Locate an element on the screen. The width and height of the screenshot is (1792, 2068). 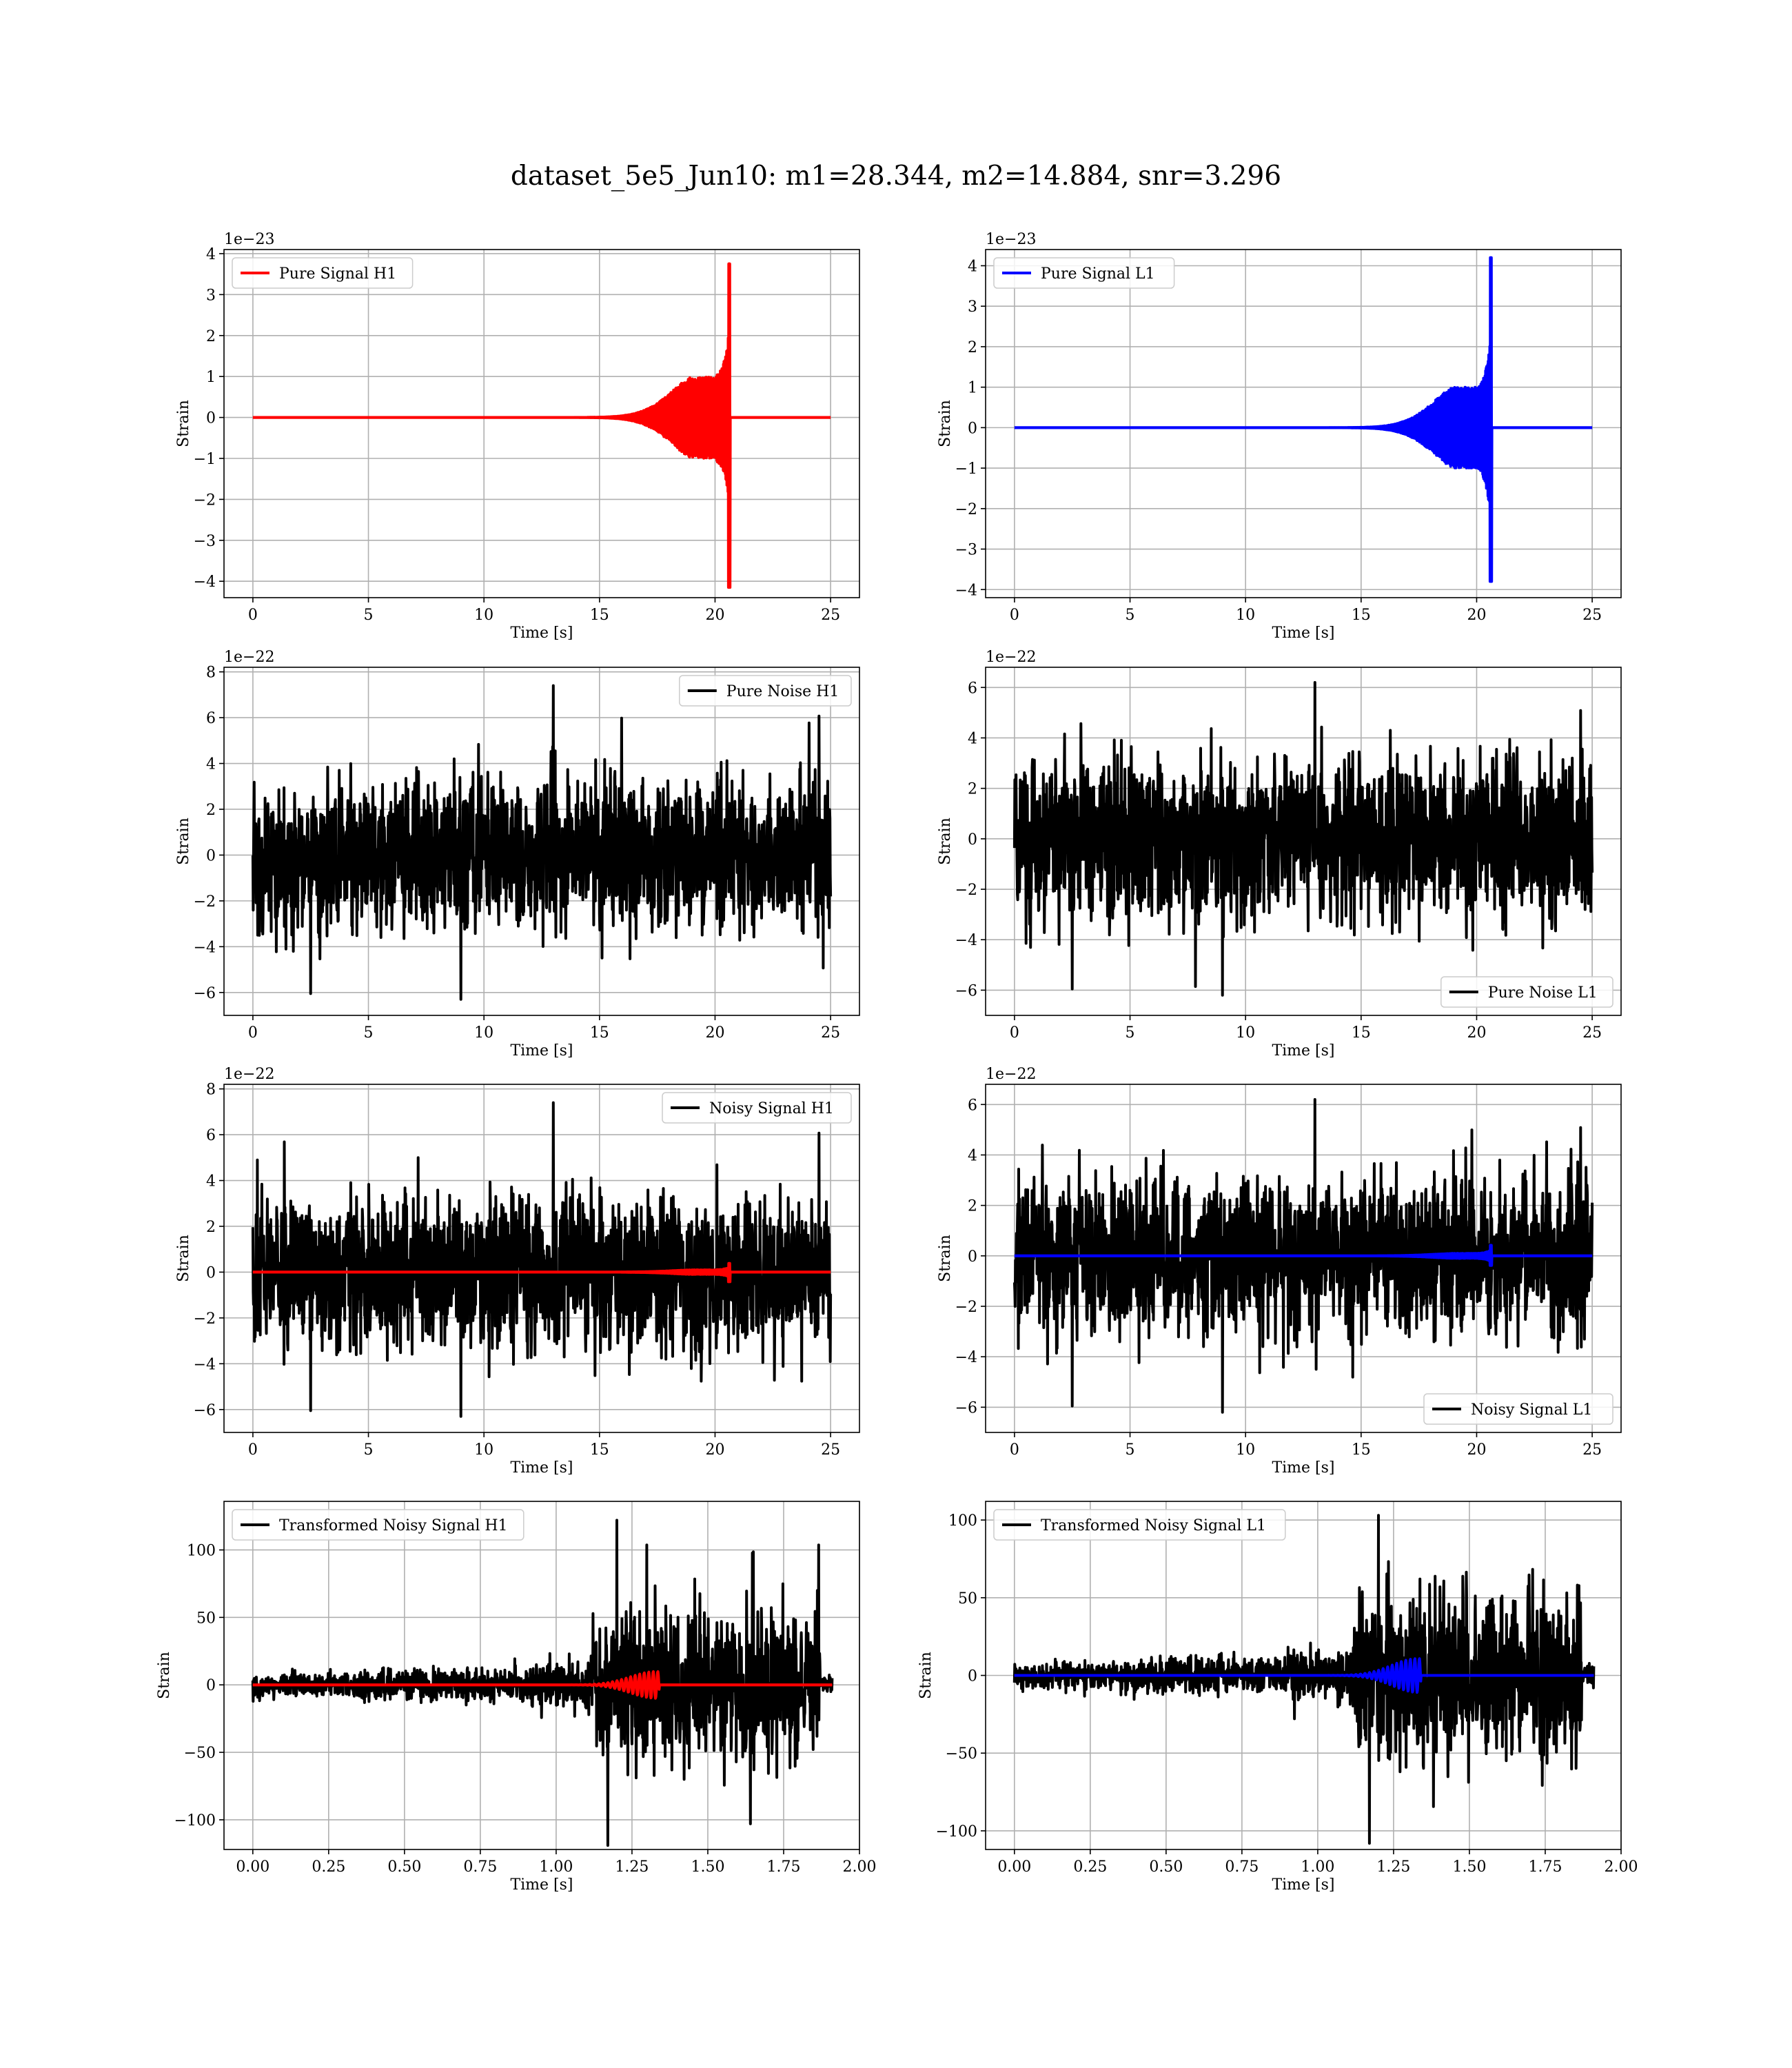
x-tick-label: 0.75 is located at coordinates (480, 1867).